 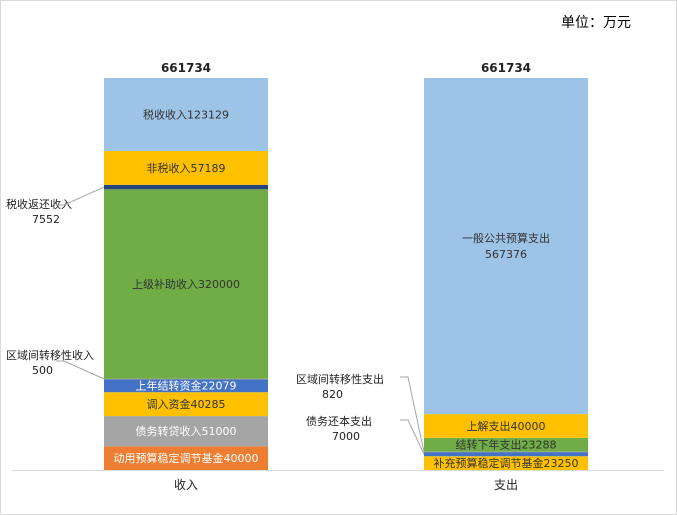 What do you see at coordinates (39, 204) in the screenshot?
I see `callout-label: 税收返还收入` at bounding box center [39, 204].